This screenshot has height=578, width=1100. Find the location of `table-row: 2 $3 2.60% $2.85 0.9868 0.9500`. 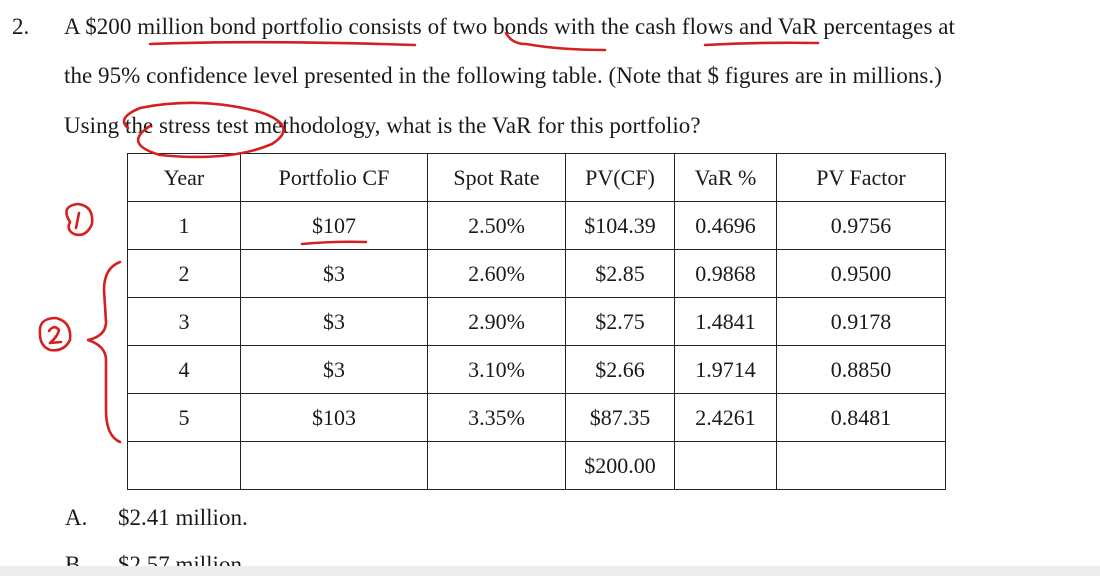

table-row: 2 $3 2.60% $2.85 0.9868 0.9500 is located at coordinates (536, 273).